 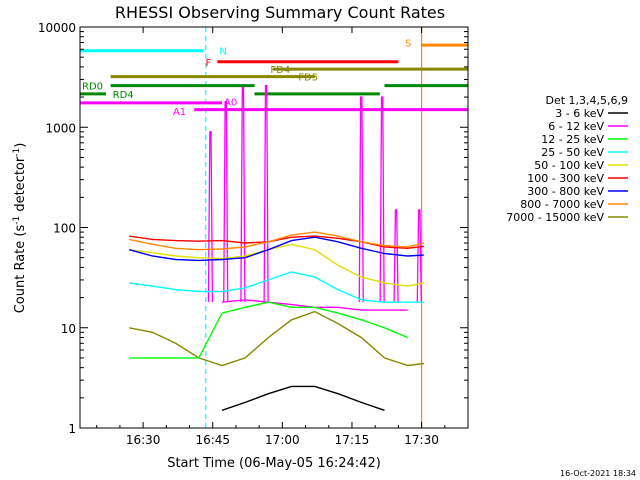 I want to click on flag-label-fd4: FD4, so click(x=280, y=70).